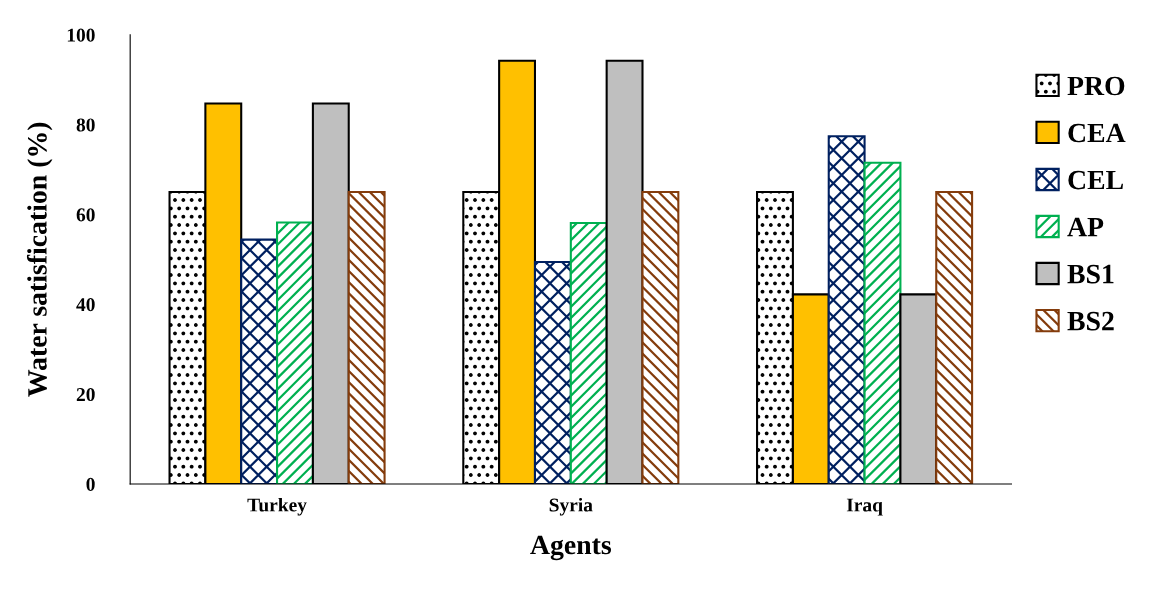  What do you see at coordinates (1097, 133) in the screenshot?
I see `legend-label: CEA` at bounding box center [1097, 133].